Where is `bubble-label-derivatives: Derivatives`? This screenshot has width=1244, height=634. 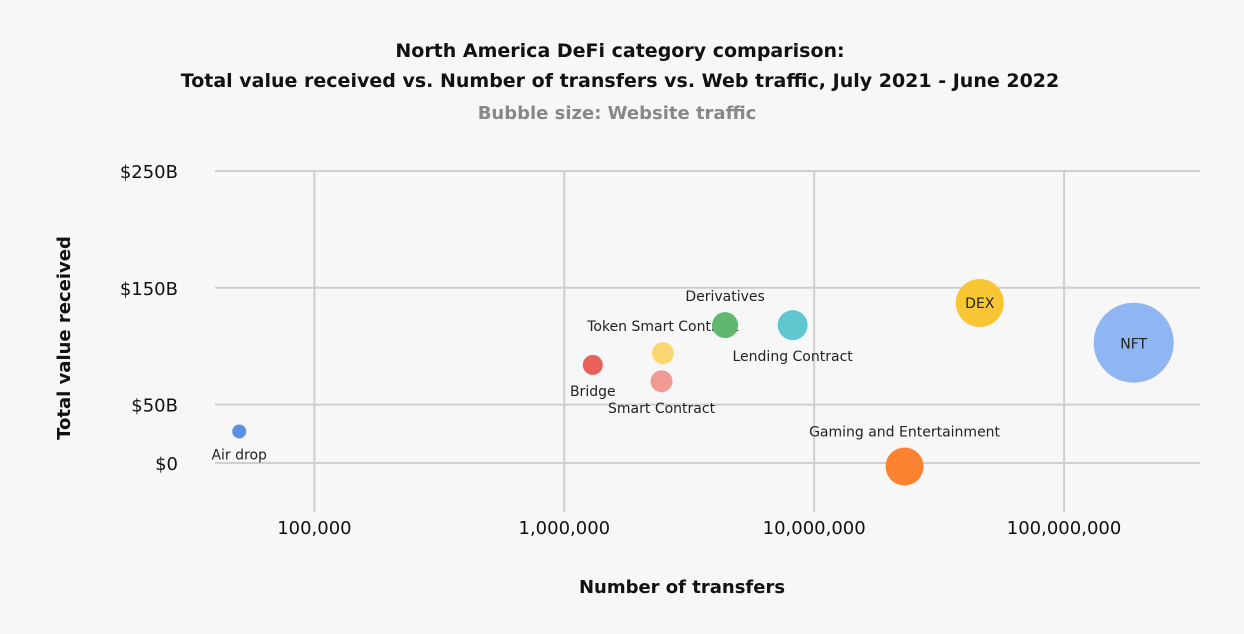
bubble-label-derivatives: Derivatives is located at coordinates (724, 297).